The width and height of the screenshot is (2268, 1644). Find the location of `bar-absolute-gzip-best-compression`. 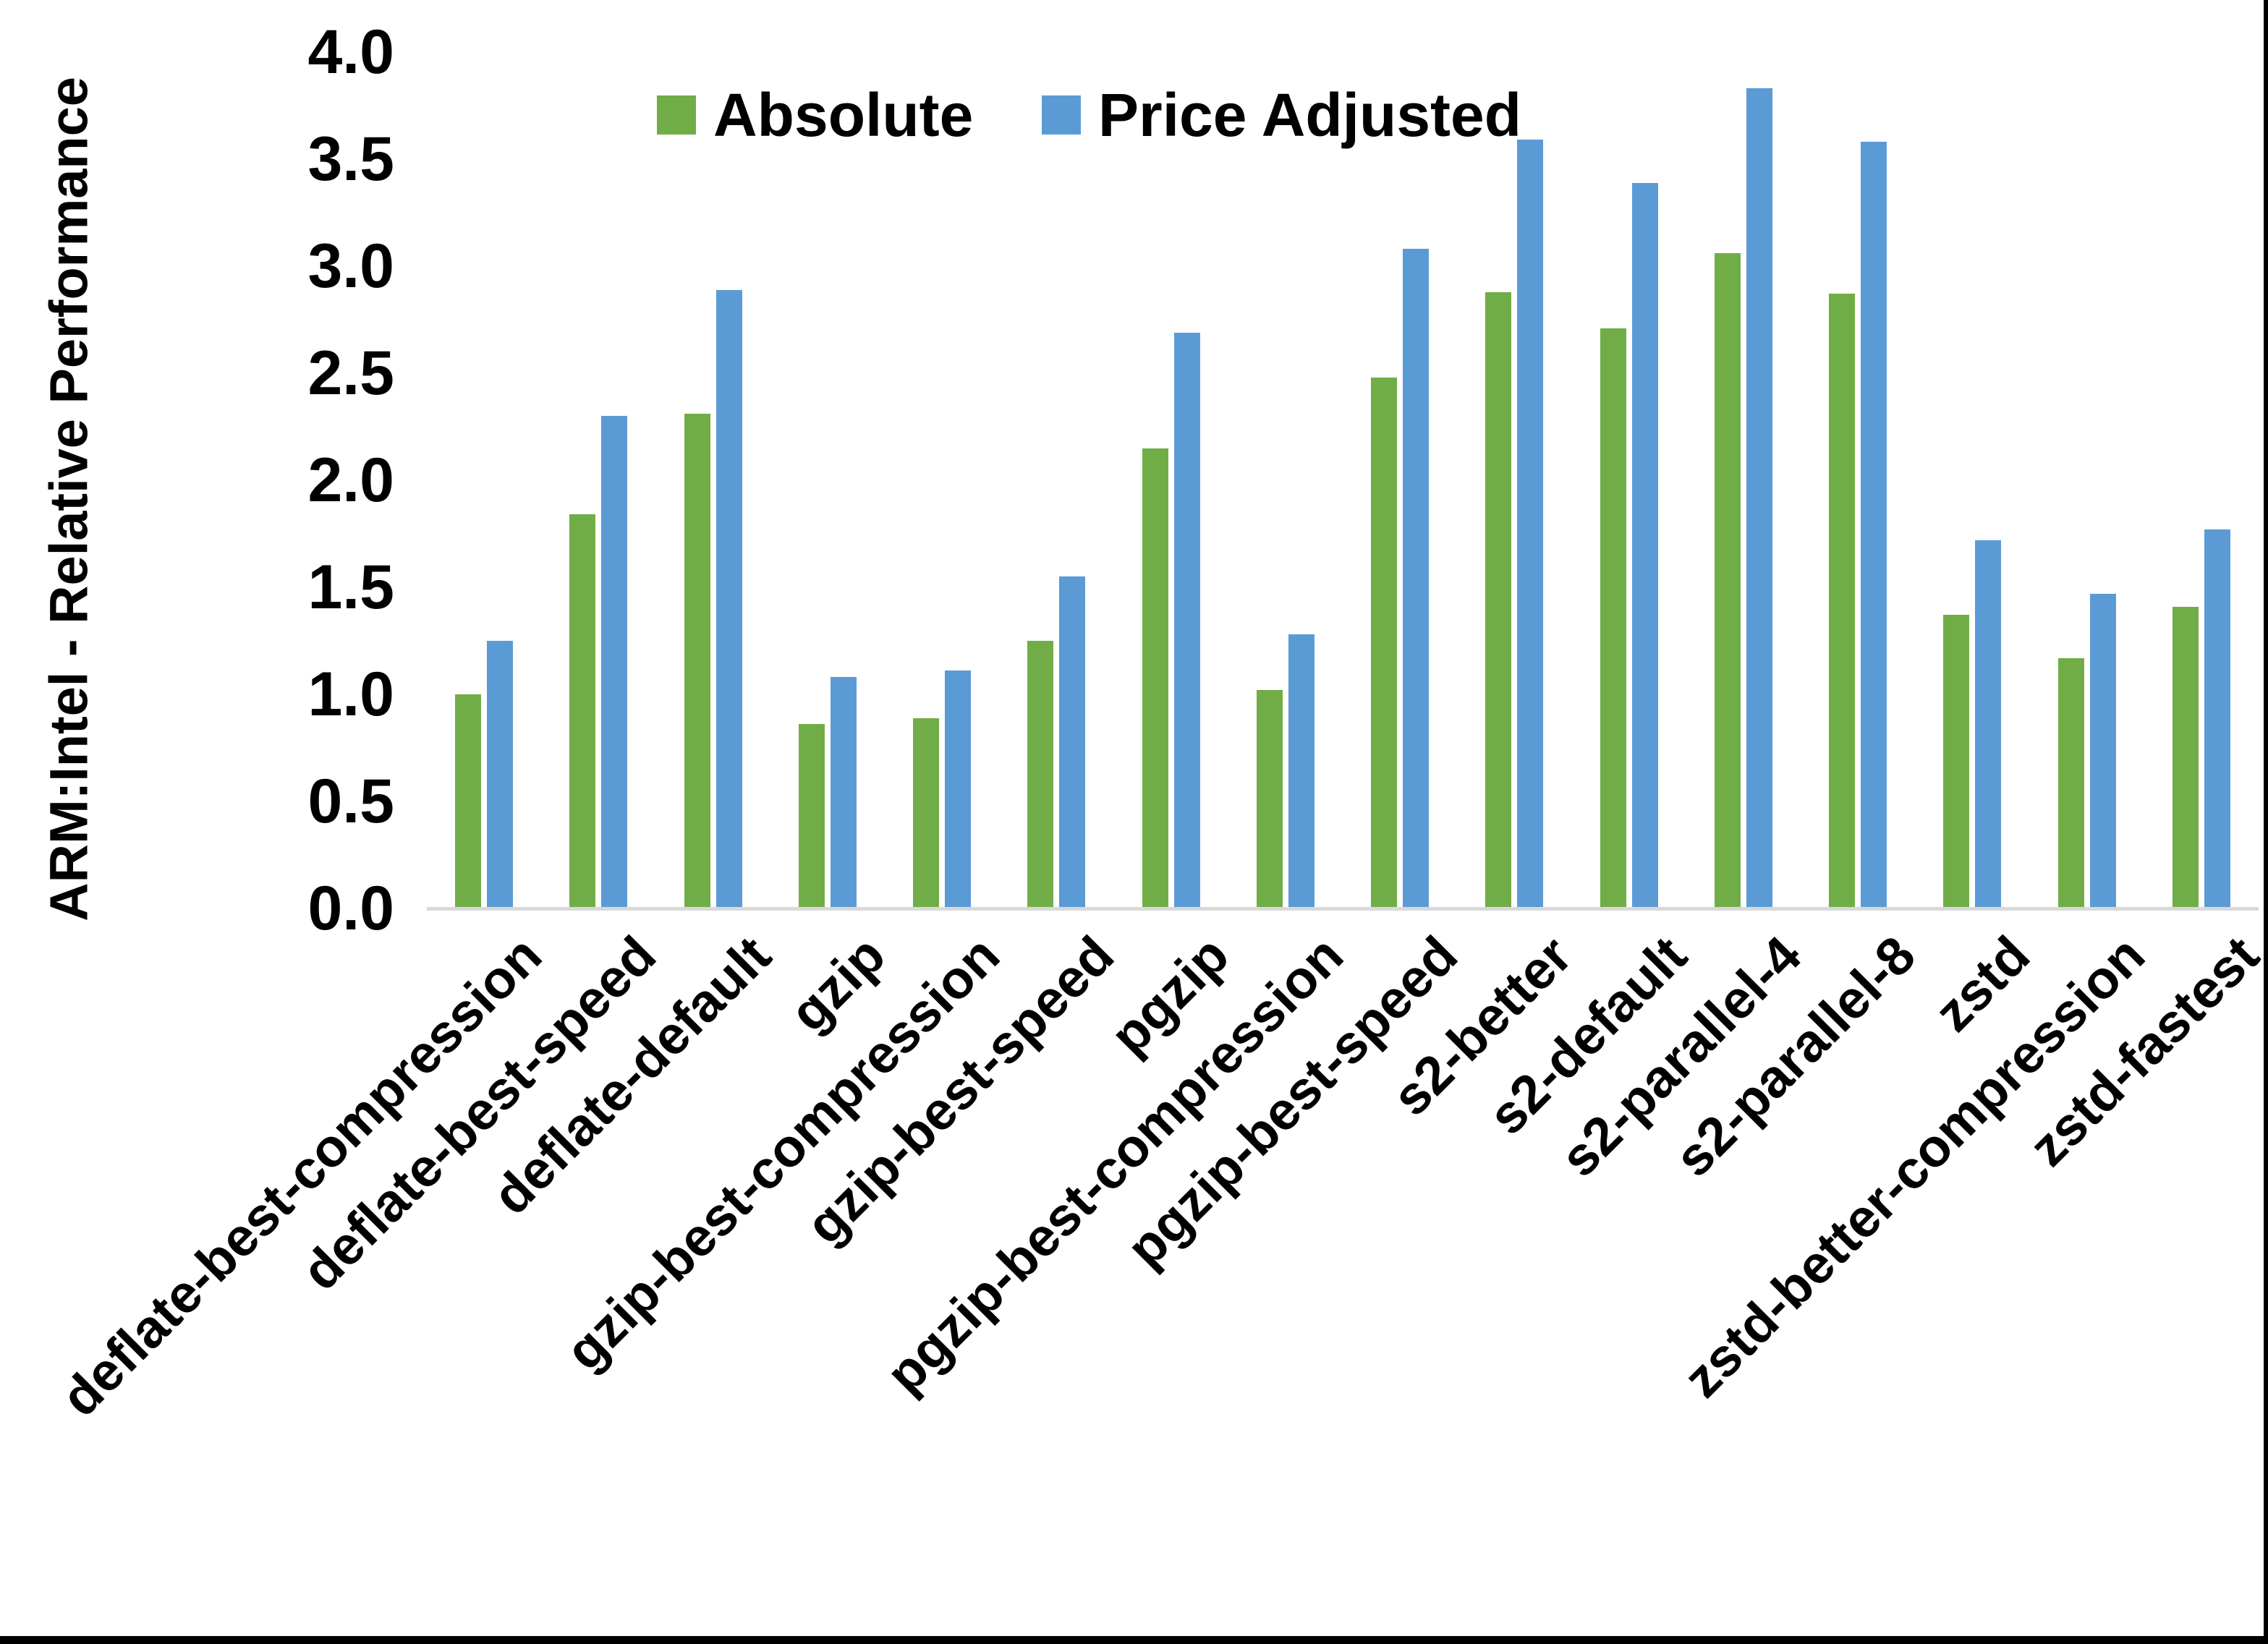

bar-absolute-gzip-best-compression is located at coordinates (927, 812).